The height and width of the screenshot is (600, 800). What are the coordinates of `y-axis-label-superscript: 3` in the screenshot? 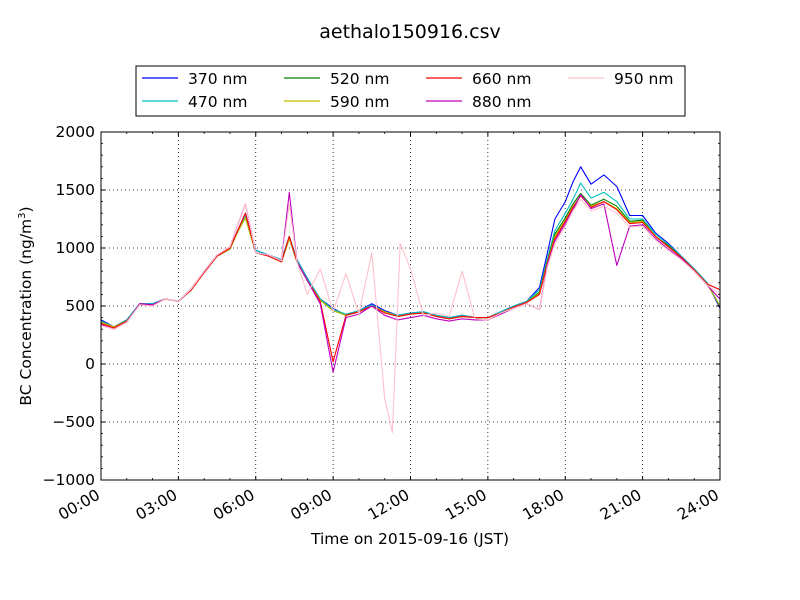 It's located at (22, 215).